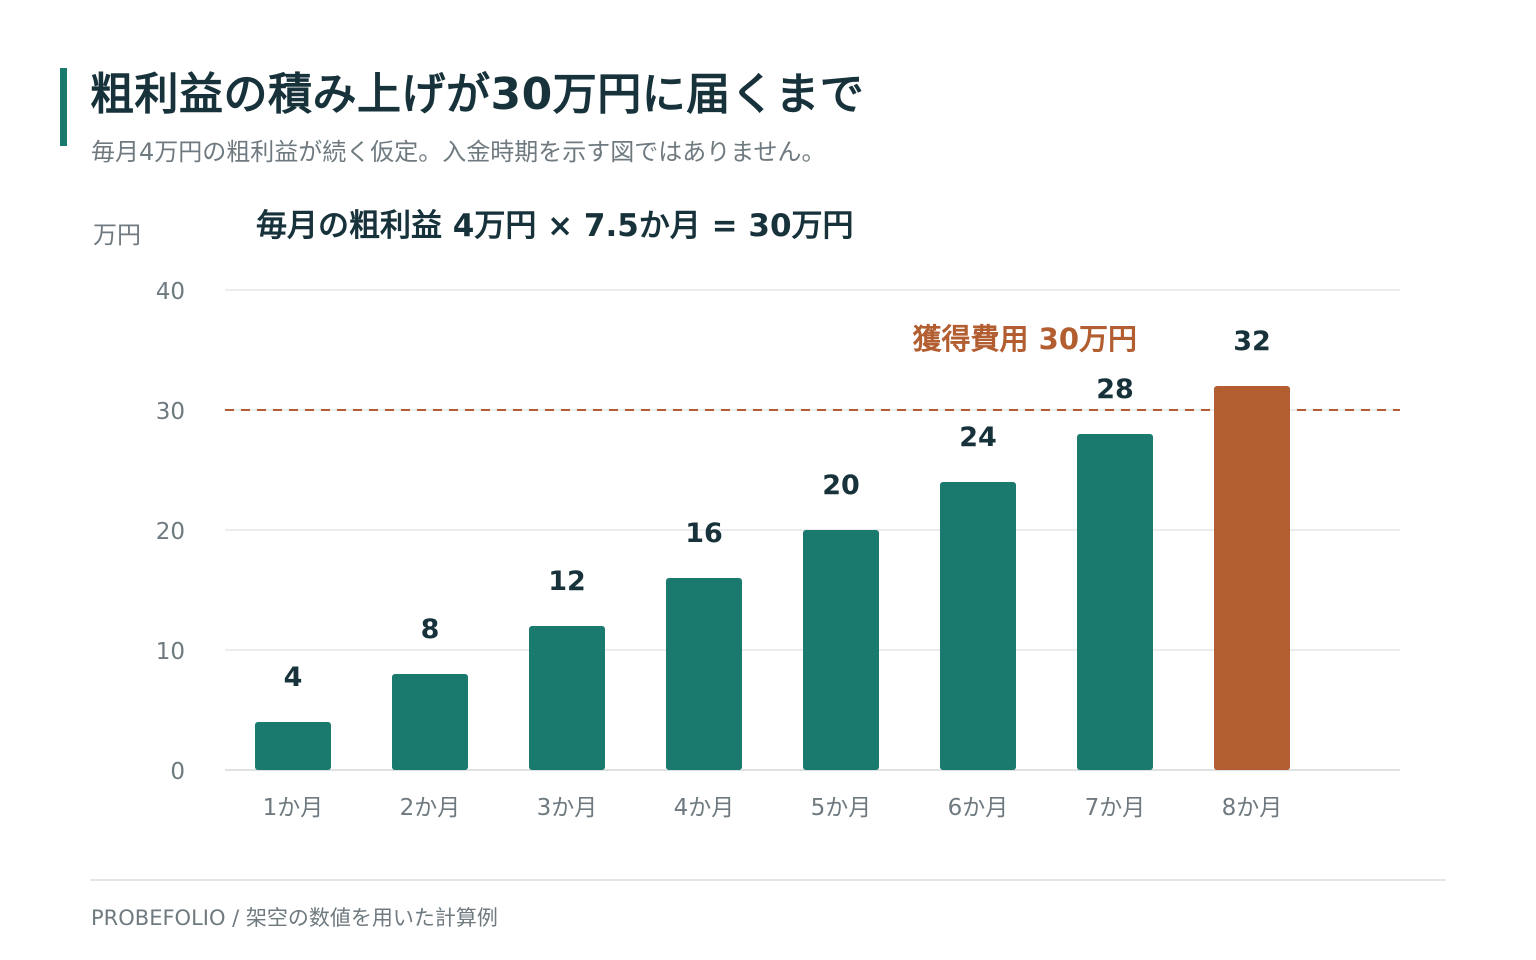 Image resolution: width=1536 pixels, height=960 pixels. Describe the element at coordinates (117, 235) in the screenshot. I see `y-axis-unit-label: 万円` at that location.